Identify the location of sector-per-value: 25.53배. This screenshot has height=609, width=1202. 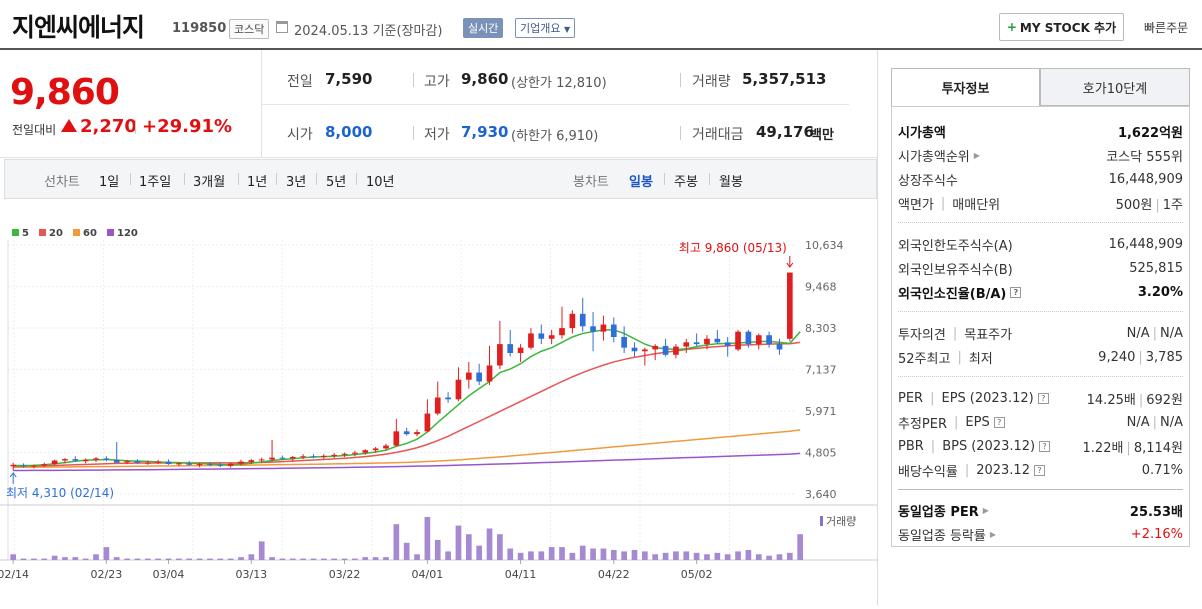
(1156, 512).